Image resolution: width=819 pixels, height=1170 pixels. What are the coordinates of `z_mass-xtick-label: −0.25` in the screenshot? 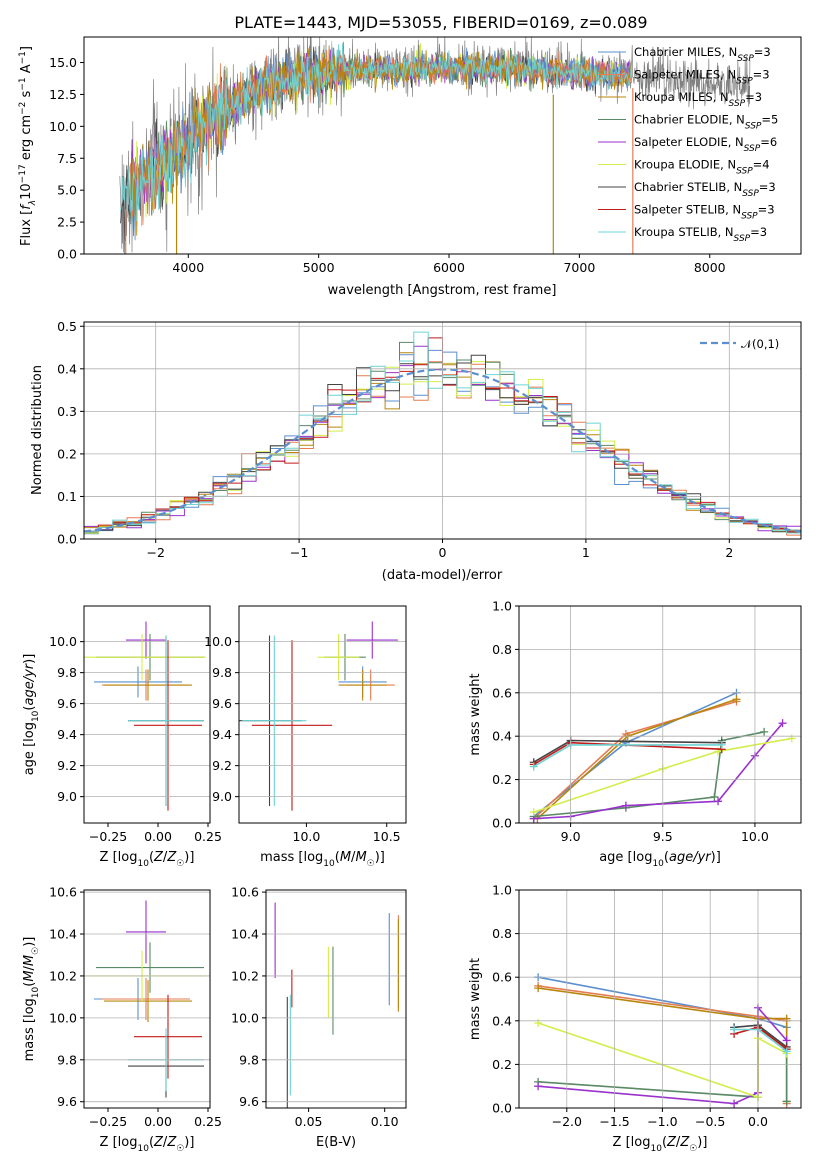 It's located at (108, 1121).